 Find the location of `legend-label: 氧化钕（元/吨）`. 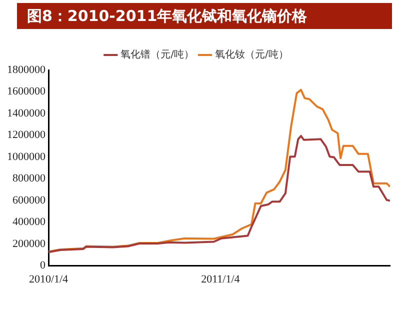

legend-label: 氧化钕（元/吨） is located at coordinates (251, 54).